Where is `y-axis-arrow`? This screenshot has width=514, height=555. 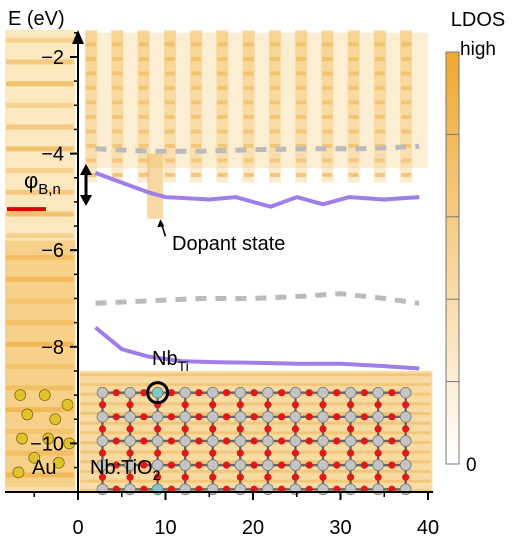
y-axis-arrow is located at coordinates (78, 37).